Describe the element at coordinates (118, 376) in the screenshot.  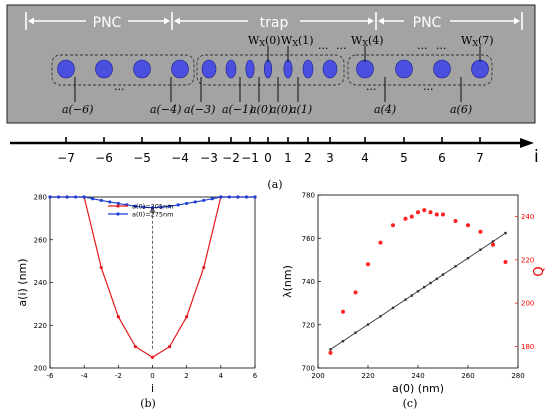
I see `x-tick-label: -2` at that location.